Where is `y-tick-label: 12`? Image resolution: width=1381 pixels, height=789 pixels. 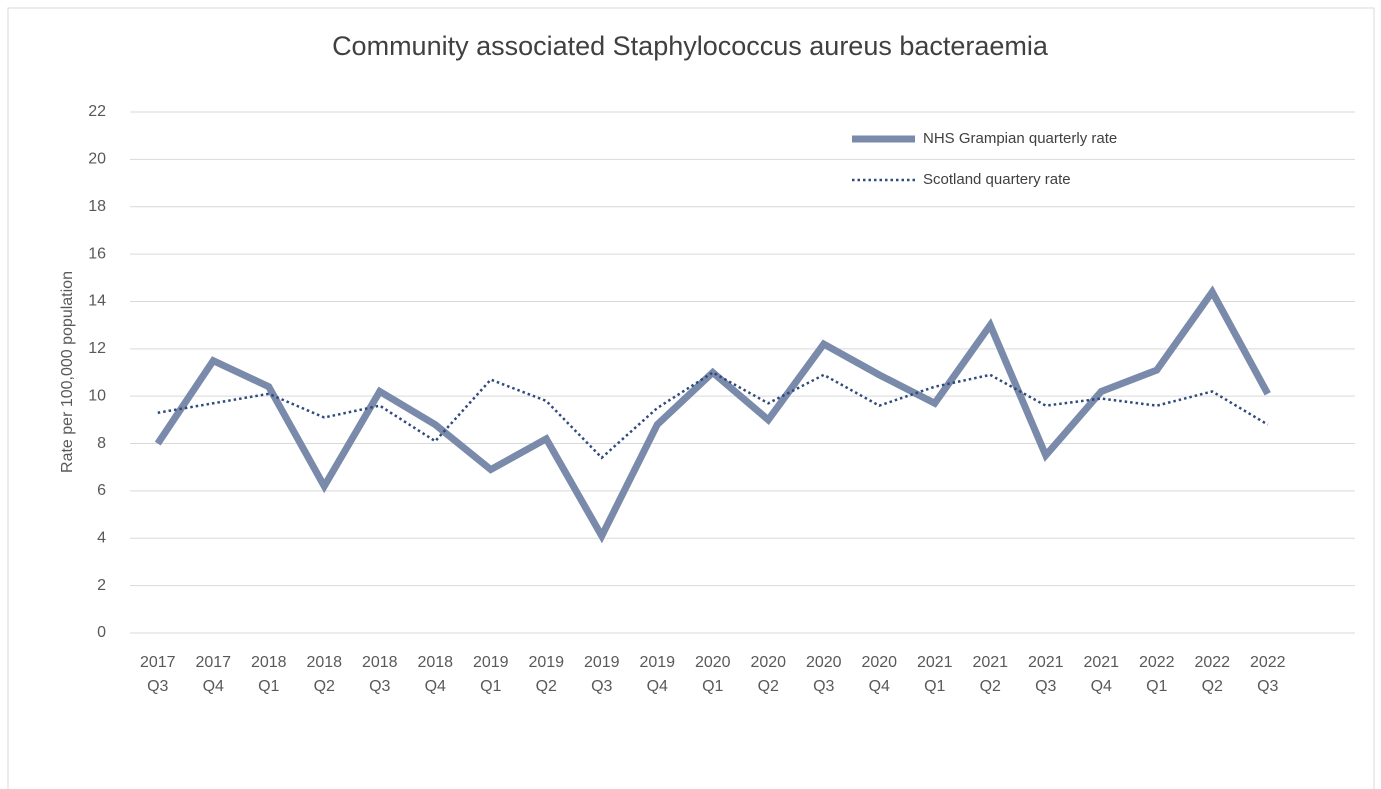 y-tick-label: 12 is located at coordinates (97, 348).